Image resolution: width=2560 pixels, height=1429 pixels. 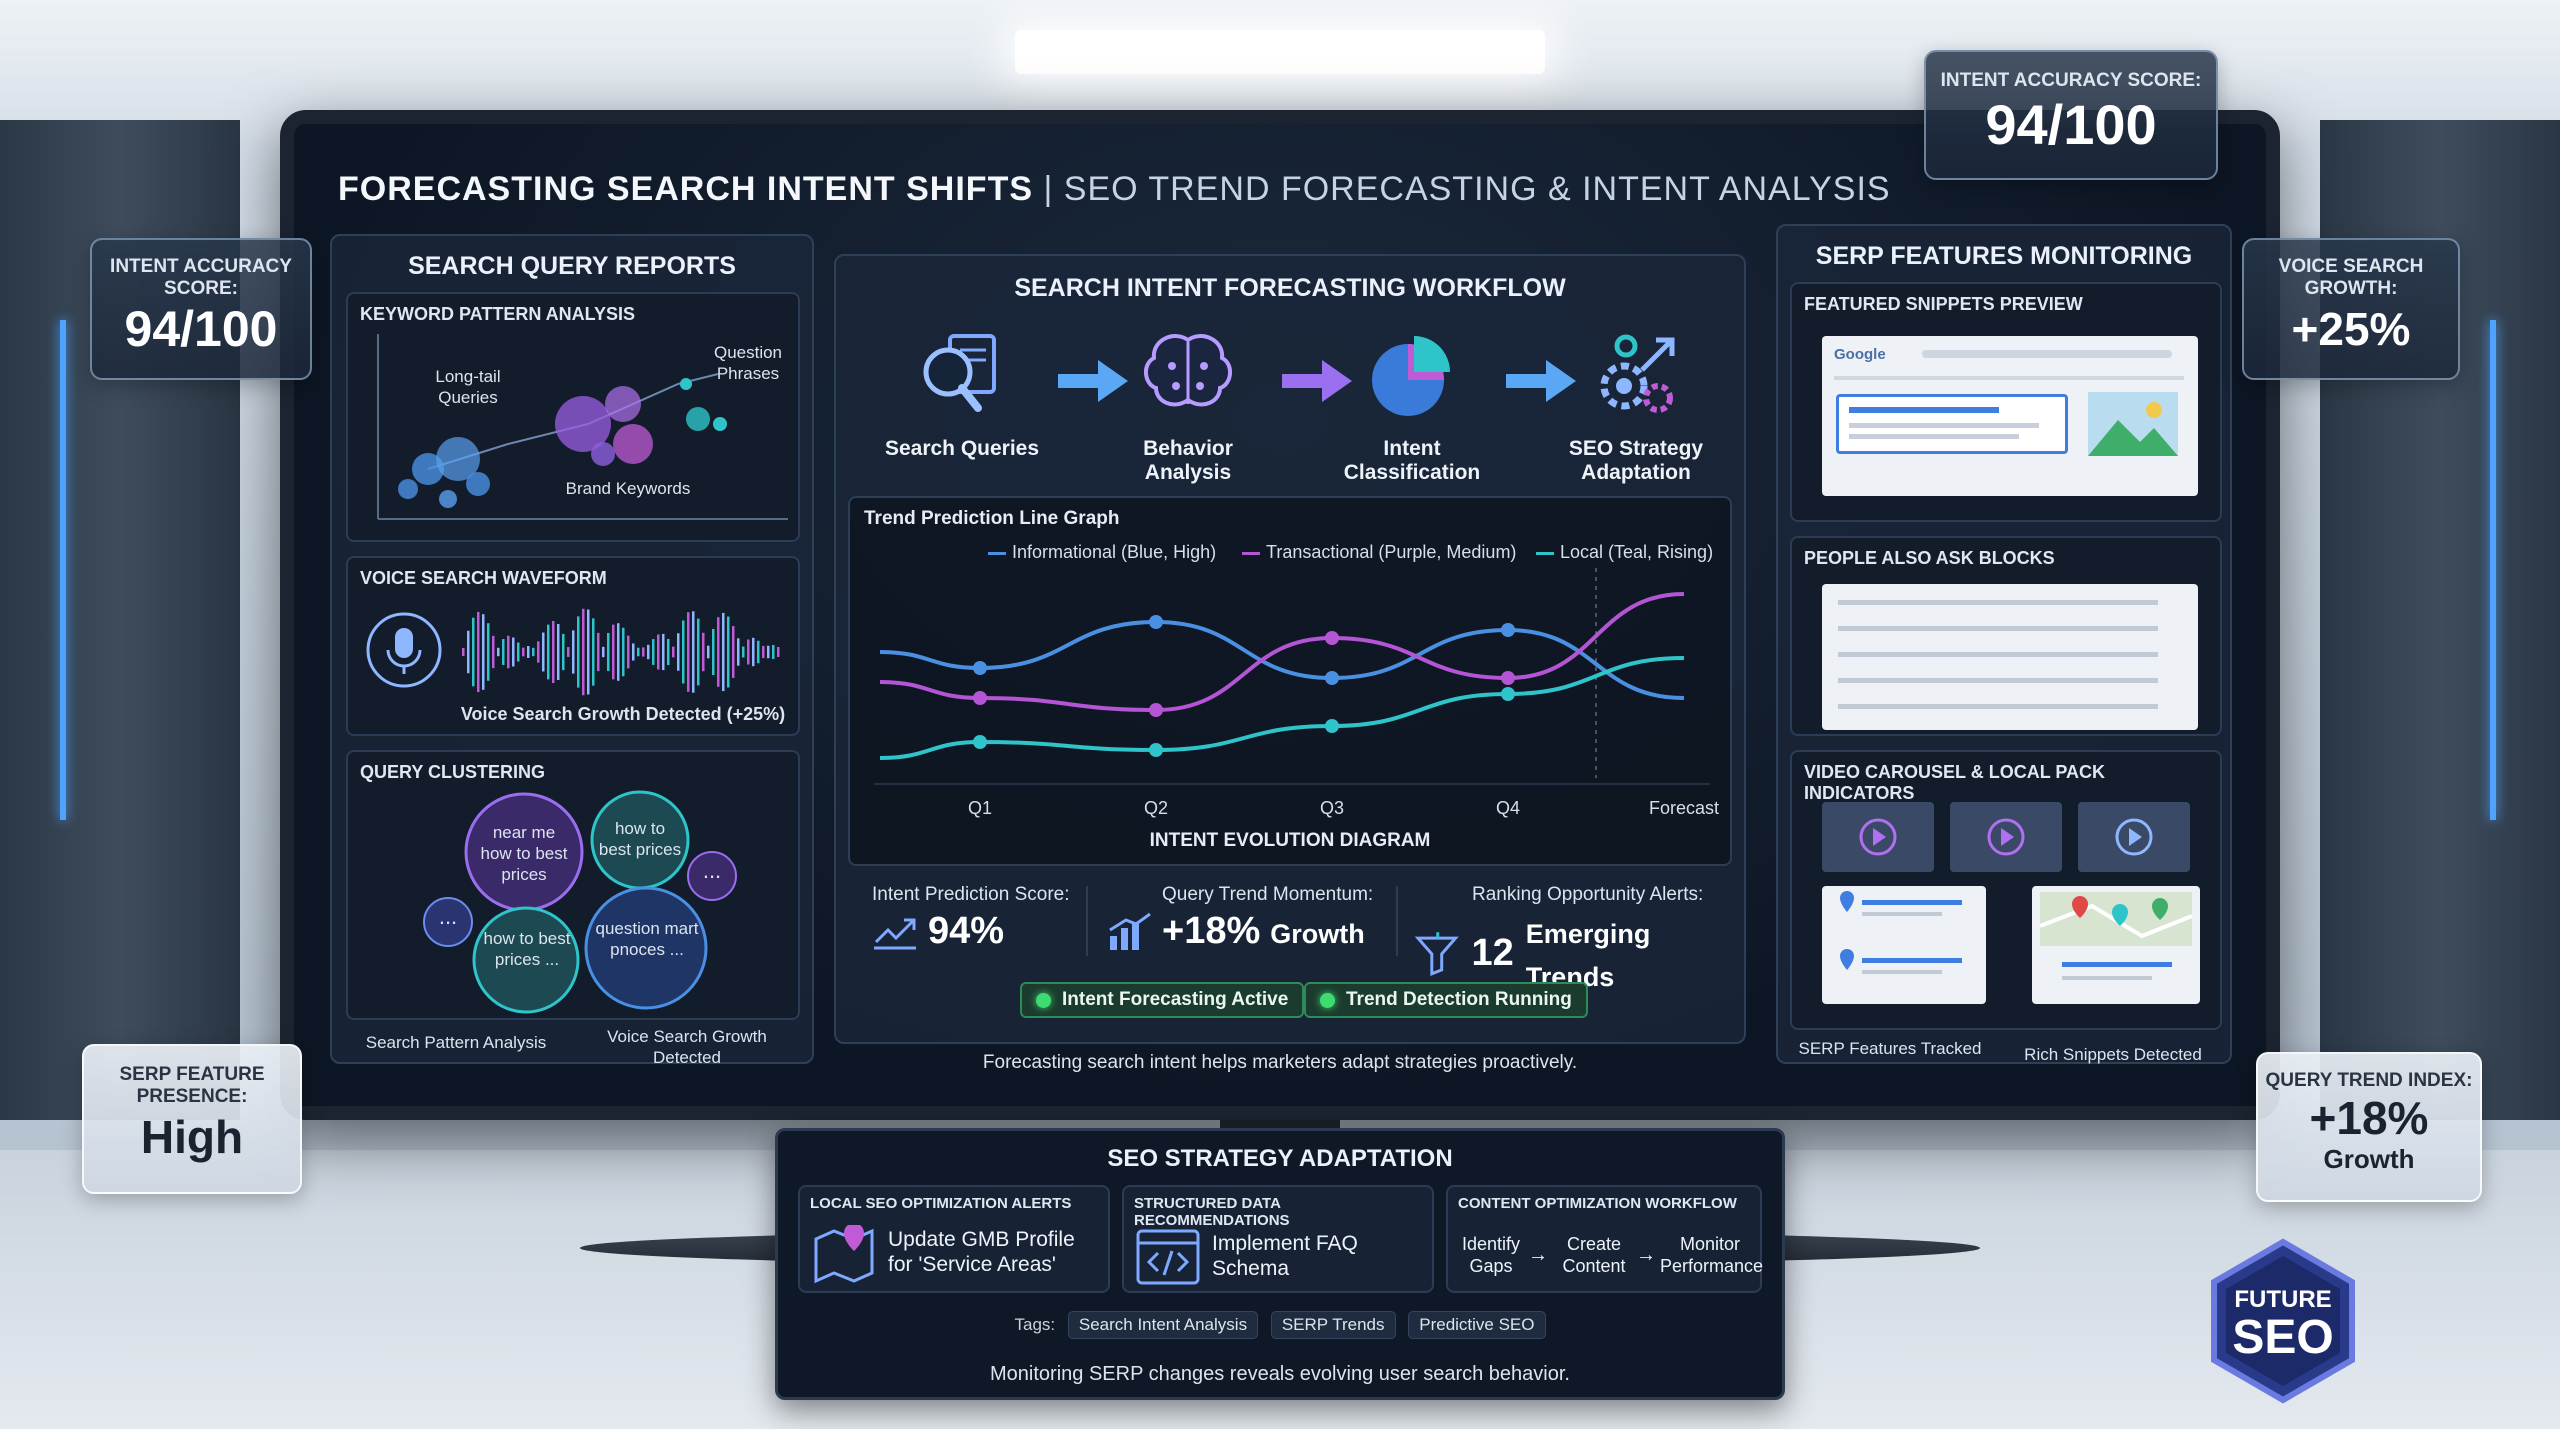 I want to click on step-behavior-analysis: Behavior Analysis, so click(x=1188, y=405).